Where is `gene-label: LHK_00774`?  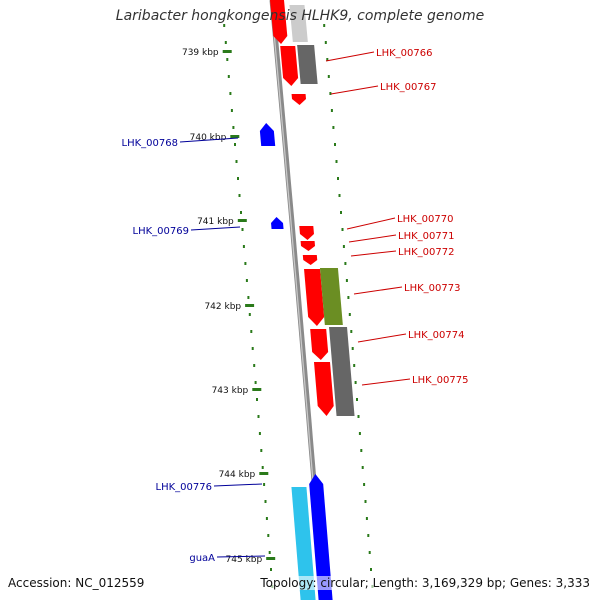 gene-label: LHK_00774 is located at coordinates (436, 335).